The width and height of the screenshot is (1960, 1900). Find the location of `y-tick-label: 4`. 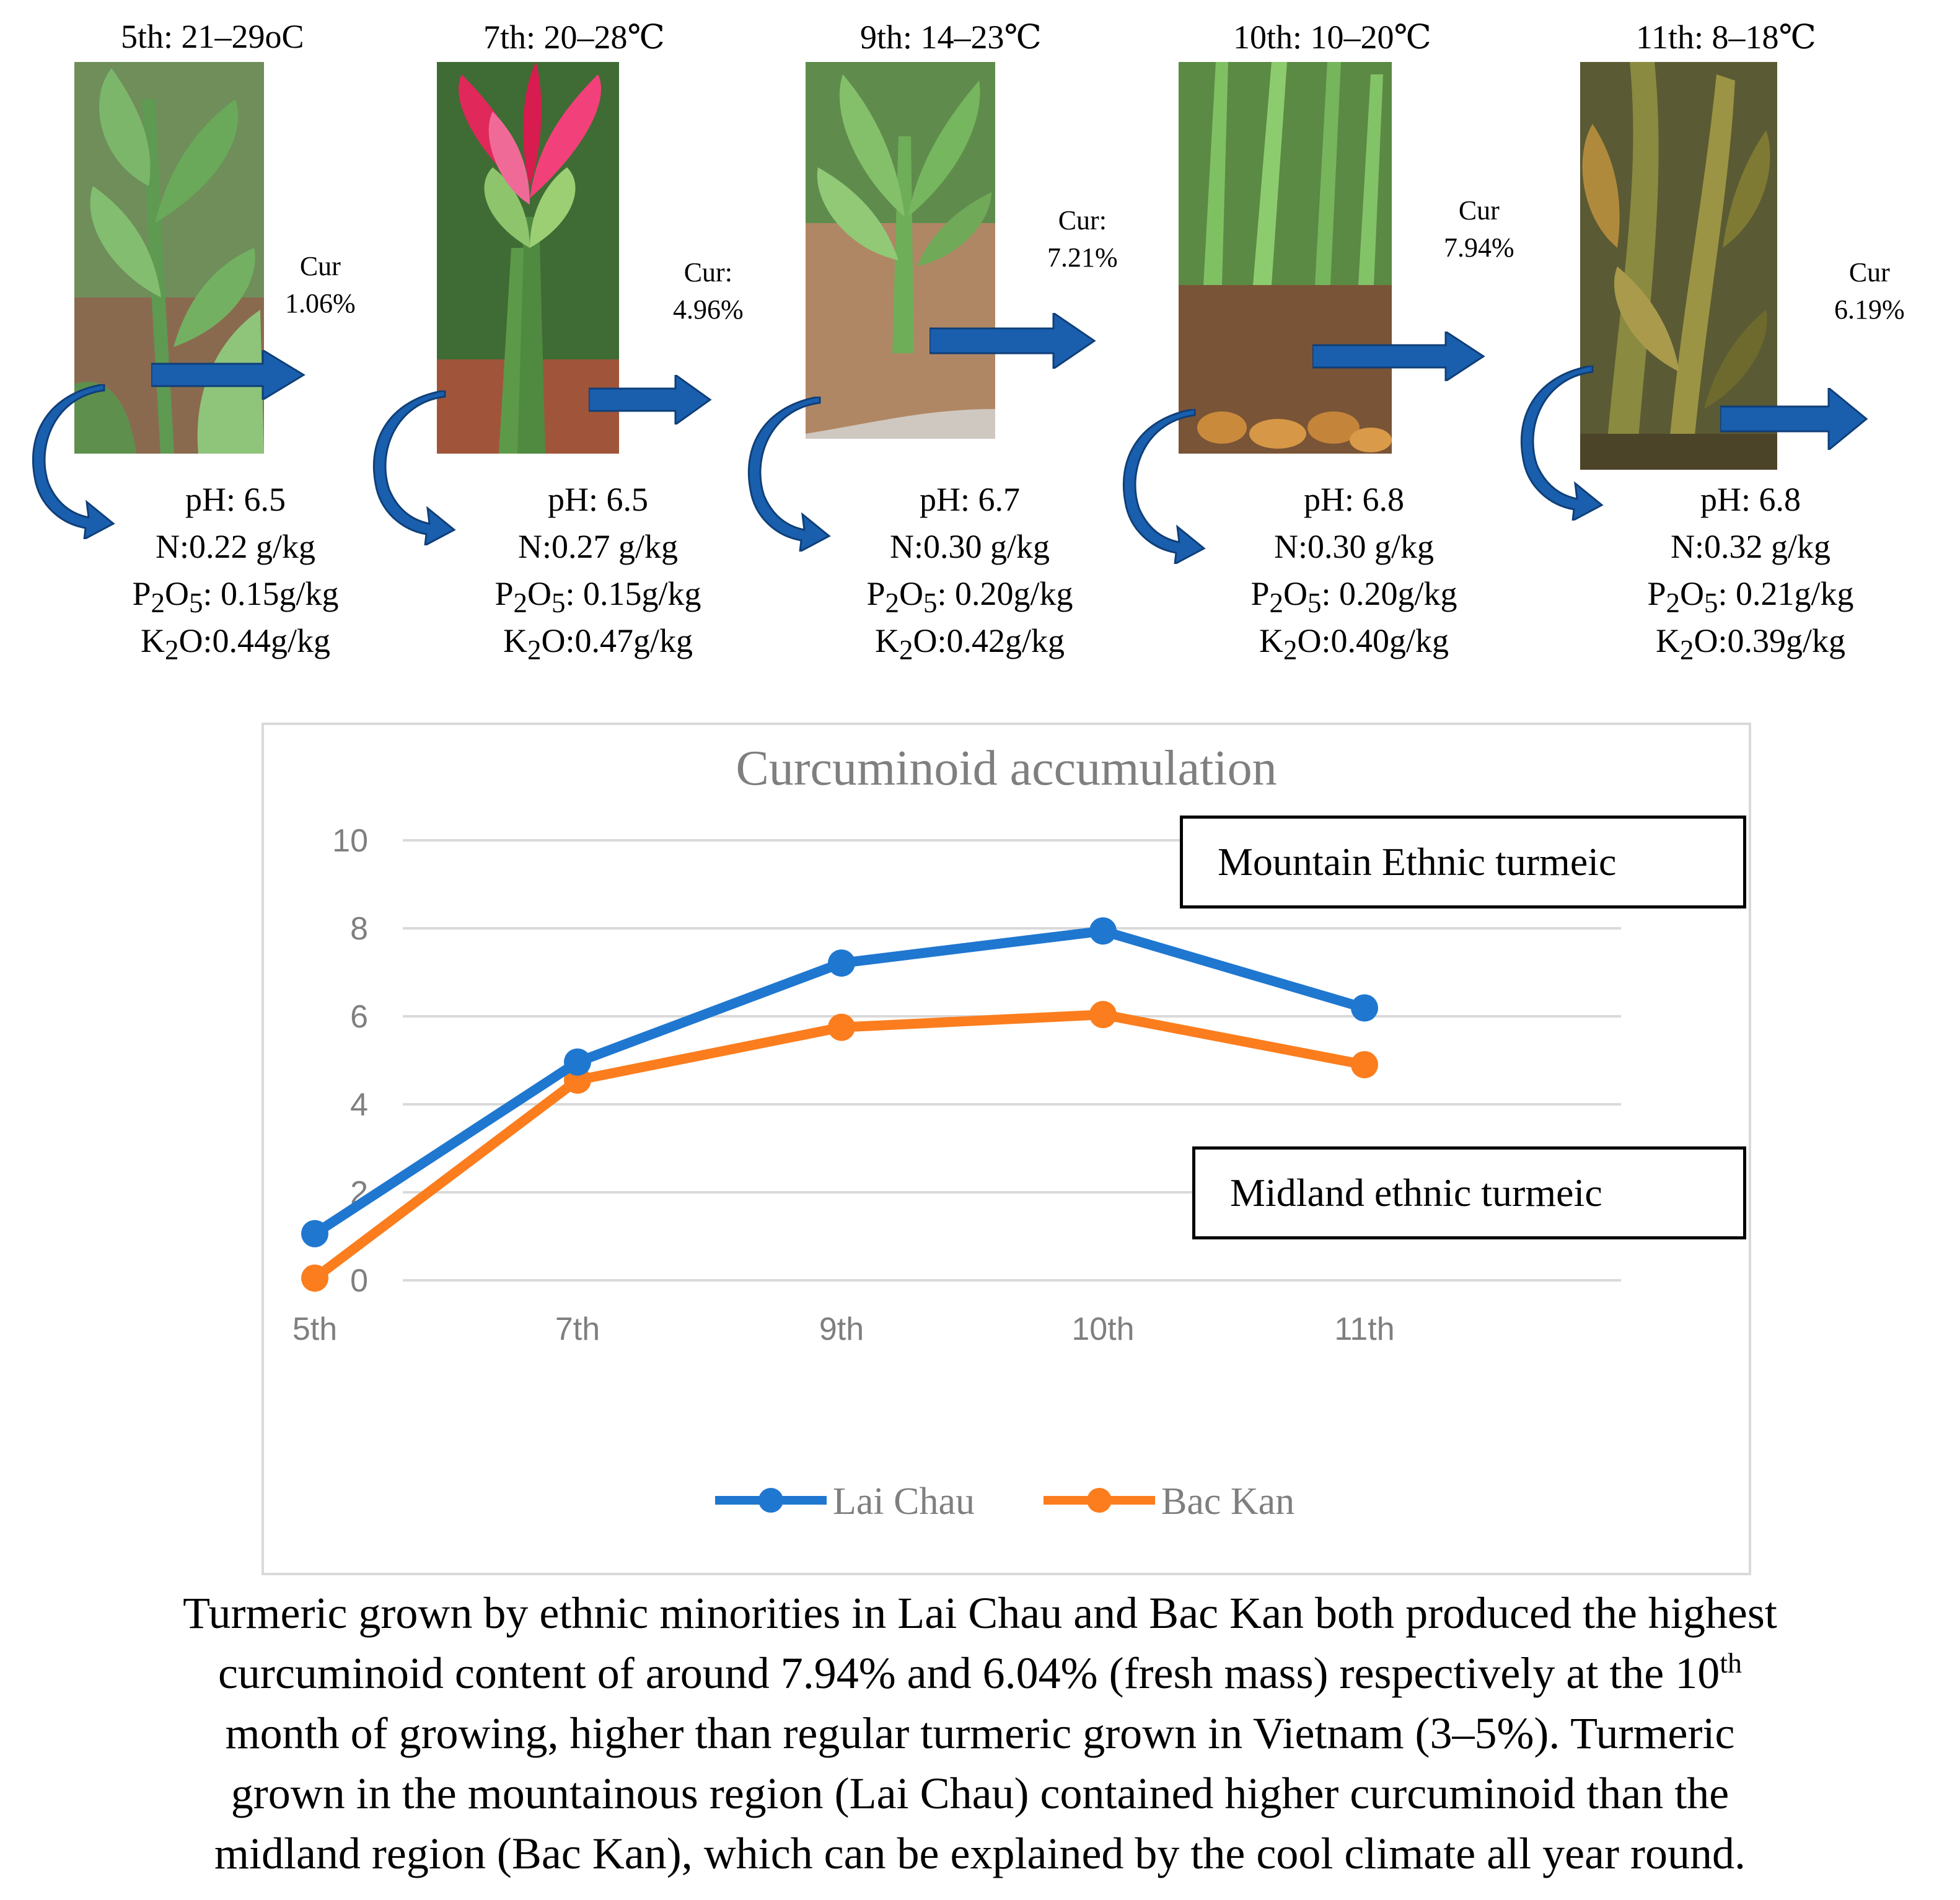

y-tick-label: 4 is located at coordinates (359, 1105).